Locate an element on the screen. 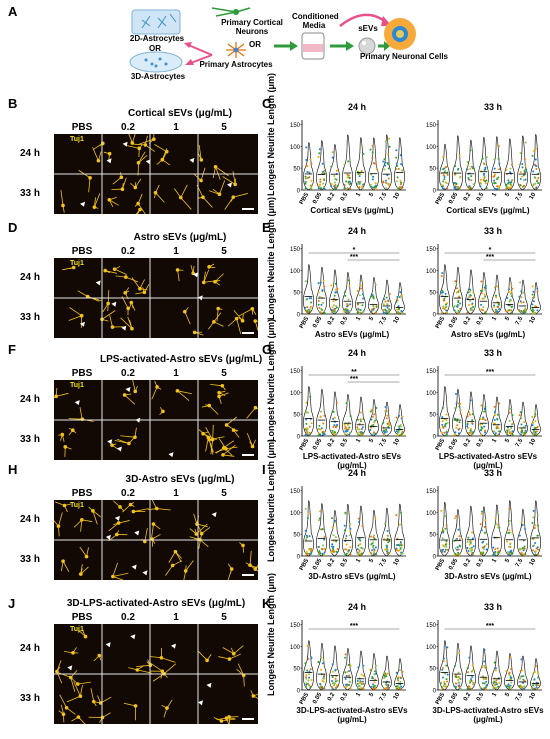 The width and height of the screenshot is (550, 739). media-tube-icon is located at coordinates (313, 46).